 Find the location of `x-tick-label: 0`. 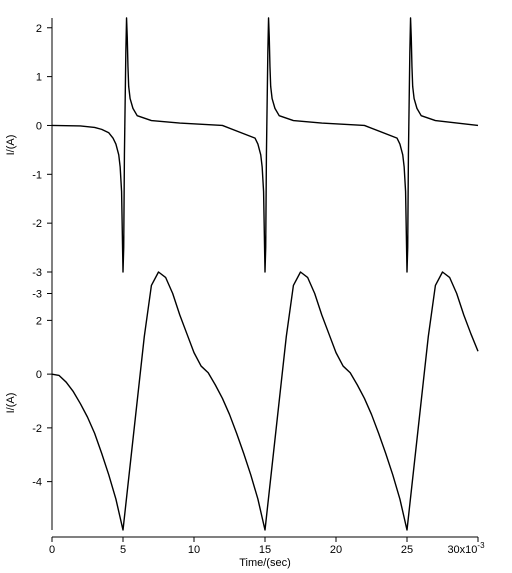

x-tick-label: 0 is located at coordinates (52, 550).